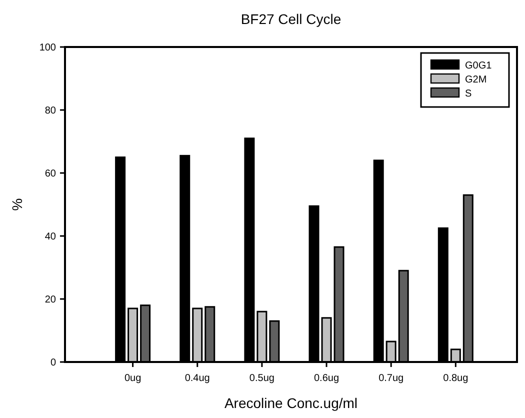  What do you see at coordinates (197, 378) in the screenshot?
I see `x-tick-label: 0.4ug` at bounding box center [197, 378].